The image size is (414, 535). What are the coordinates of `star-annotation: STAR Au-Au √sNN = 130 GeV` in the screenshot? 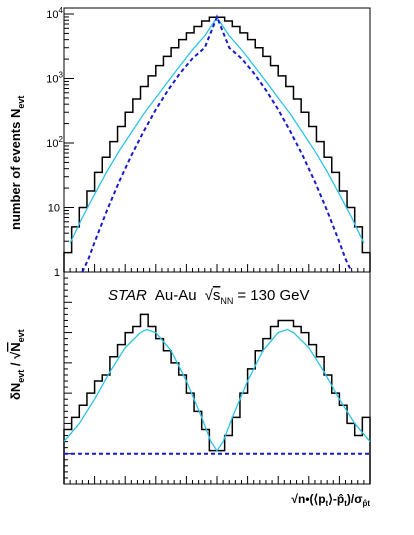 It's located at (208, 296).